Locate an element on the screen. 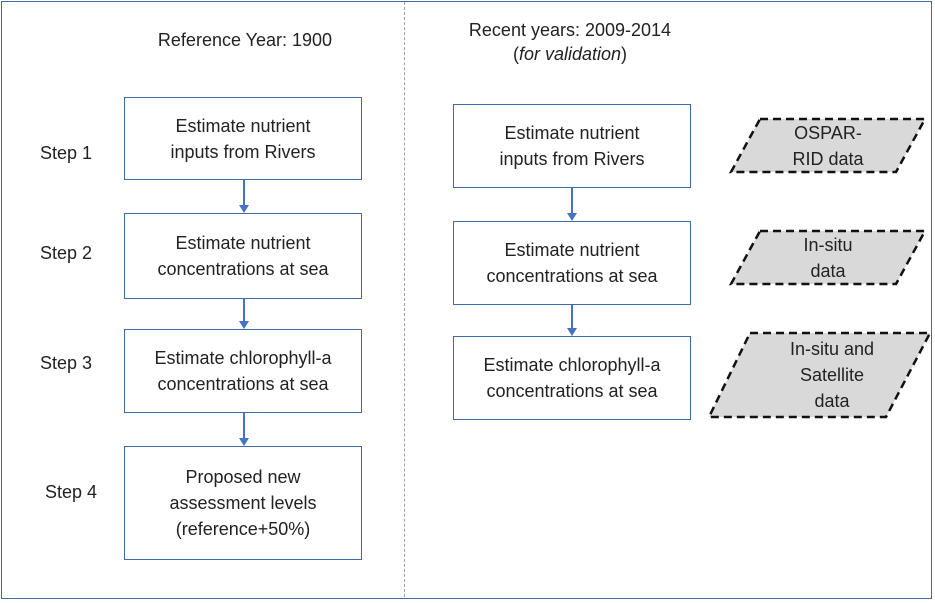 This screenshot has height=603, width=935. right-header: Recent years: 2009-2014 (for validation) is located at coordinates (570, 42).